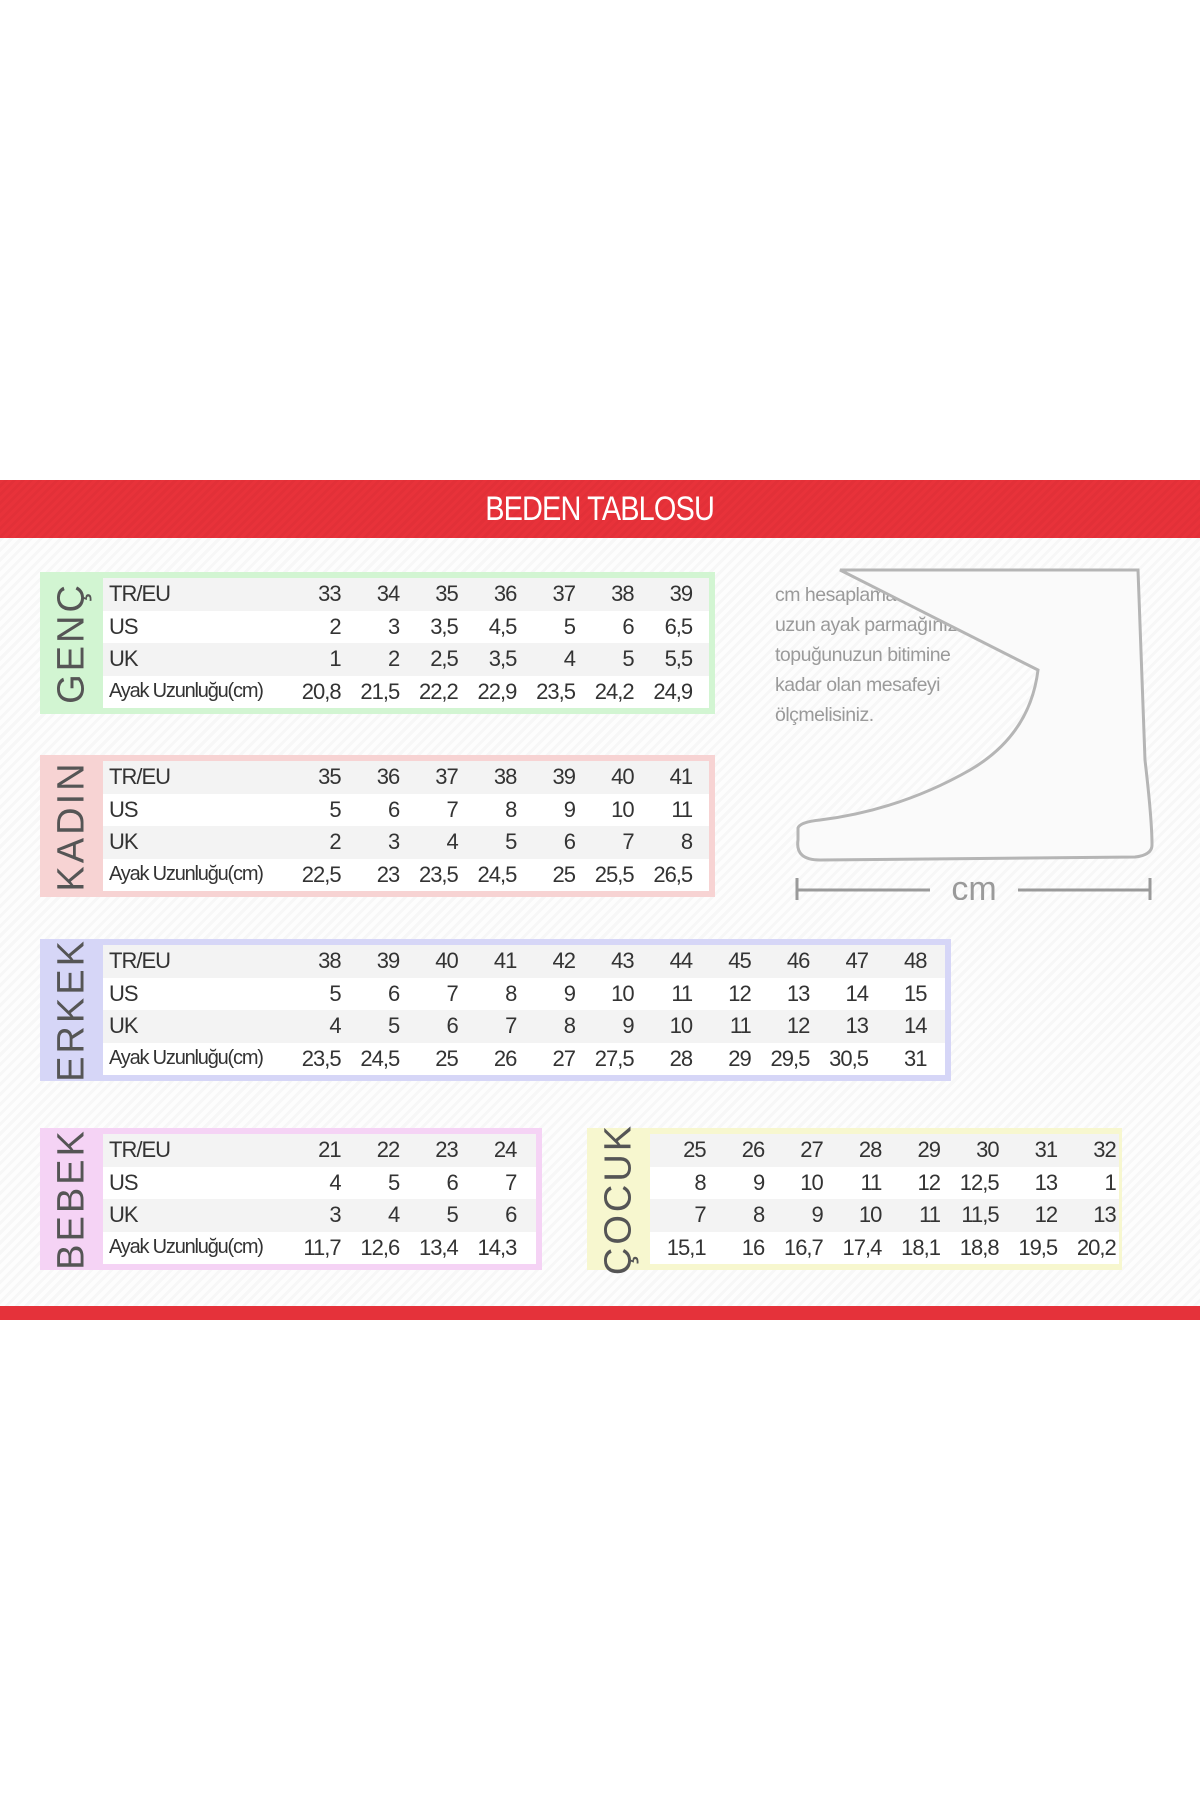  Describe the element at coordinates (524, 961) in the screenshot. I see `table-row: TR/EU 38 39 40 41 42 43 44 45 46 47 48` at that location.